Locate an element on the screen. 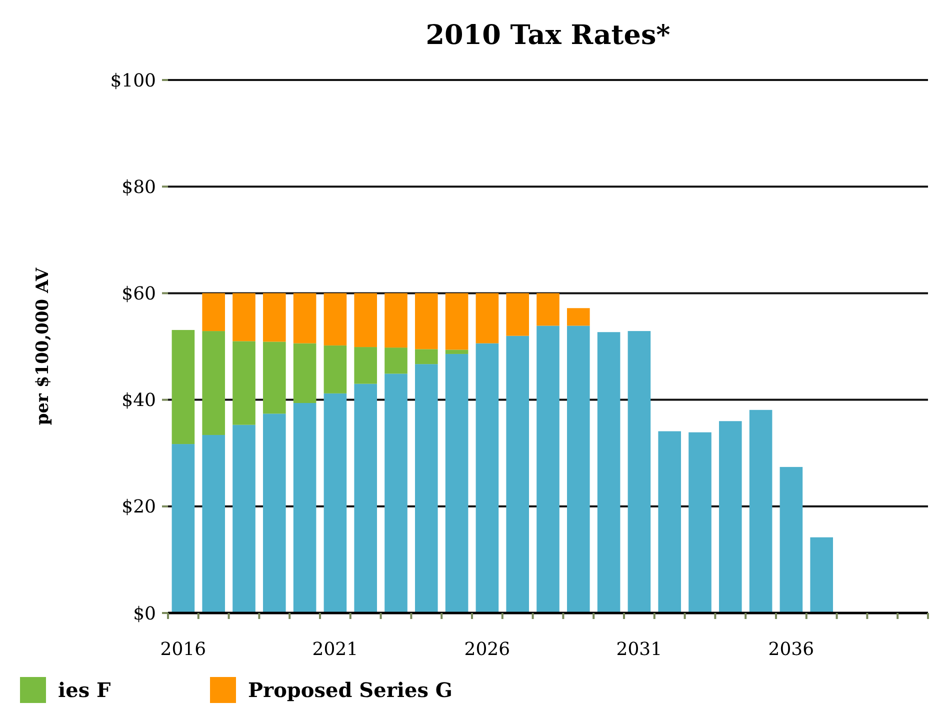  x-tick-label: 2031 is located at coordinates (639, 649).